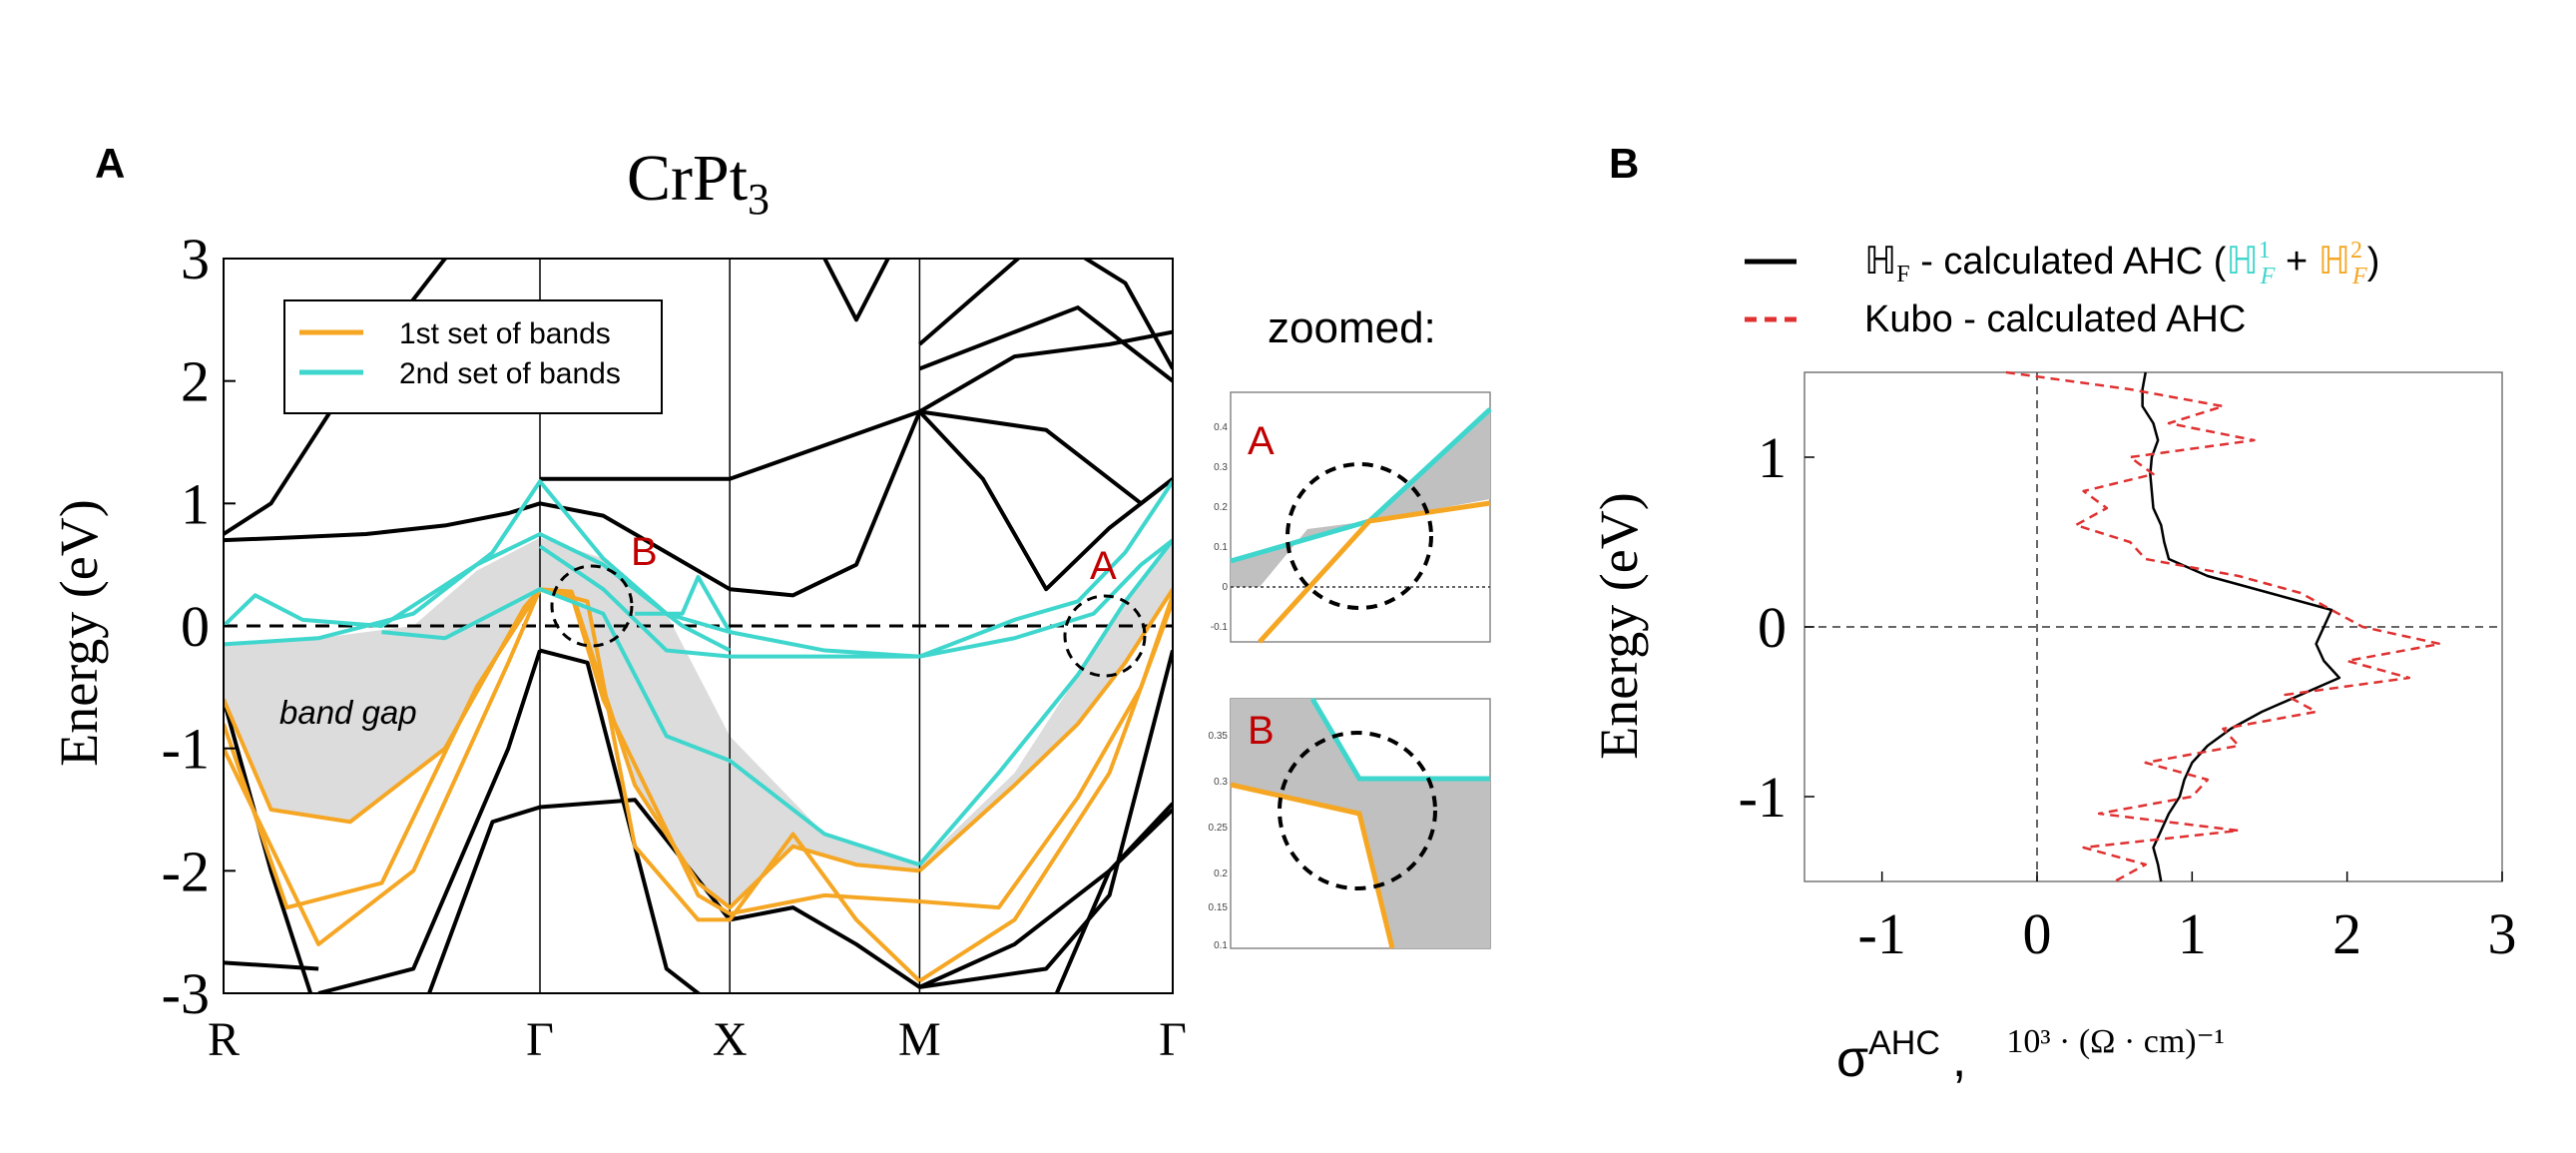 The image size is (2576, 1153). I want to click on zoom-a-tick: 0.3, so click(1221, 467).